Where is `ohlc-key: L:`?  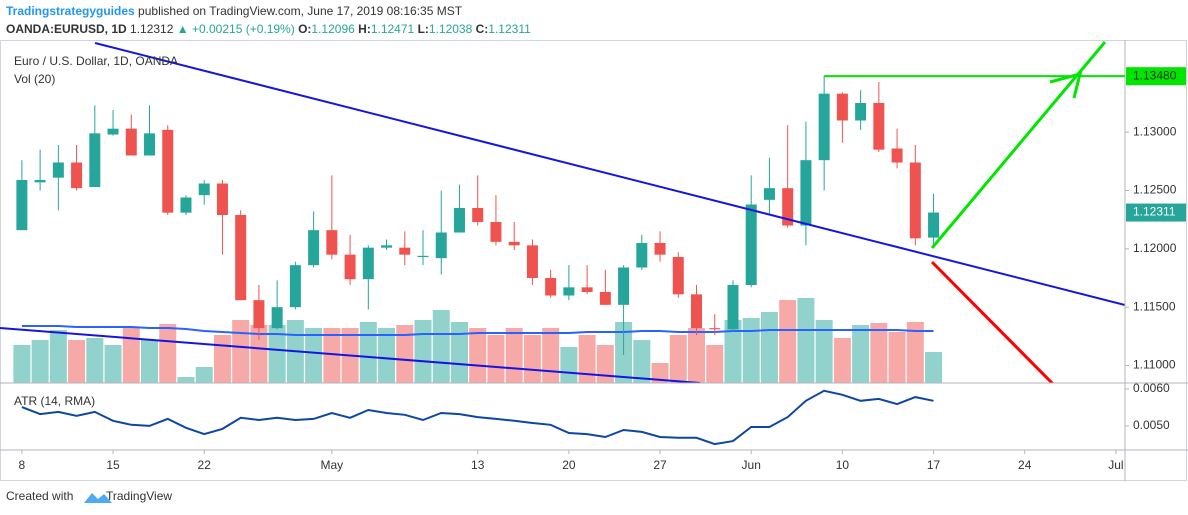 ohlc-key: L: is located at coordinates (423, 29).